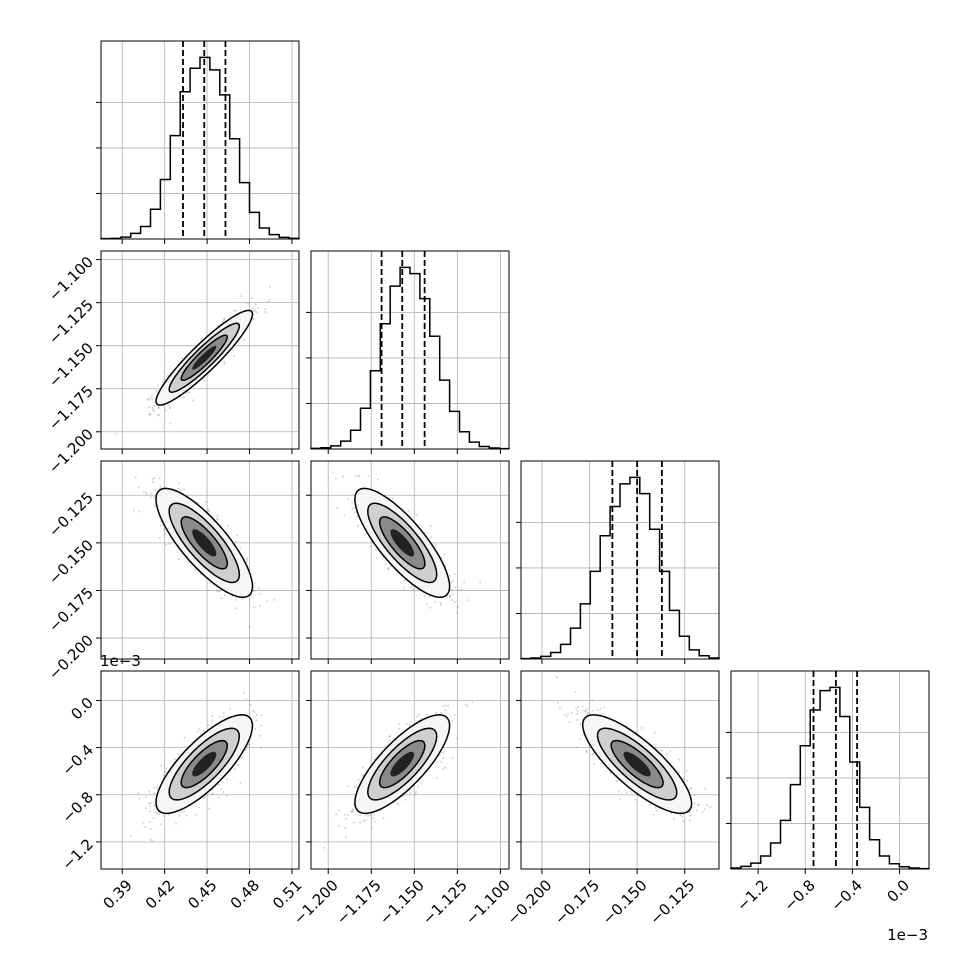  Describe the element at coordinates (402, 543) in the screenshot. I see `density-fill` at that location.